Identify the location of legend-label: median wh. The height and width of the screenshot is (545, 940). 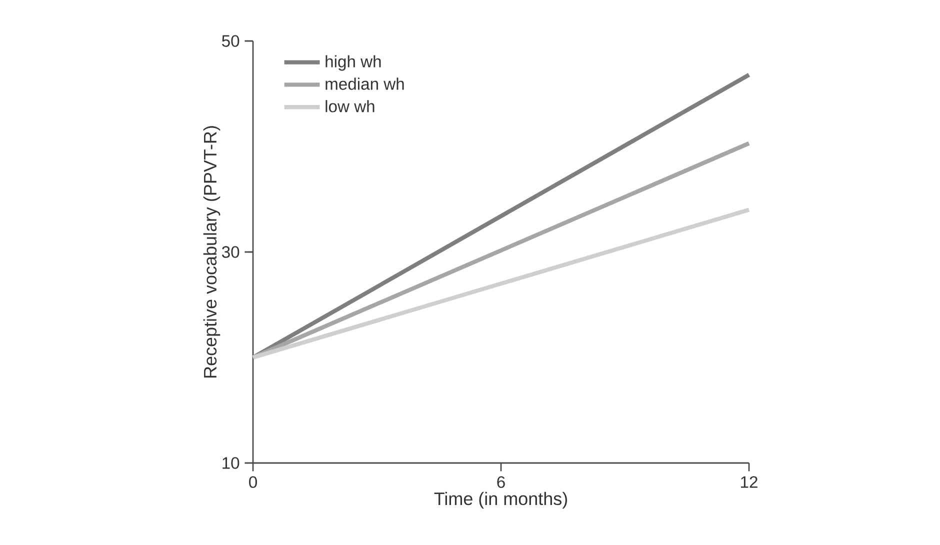
(365, 84).